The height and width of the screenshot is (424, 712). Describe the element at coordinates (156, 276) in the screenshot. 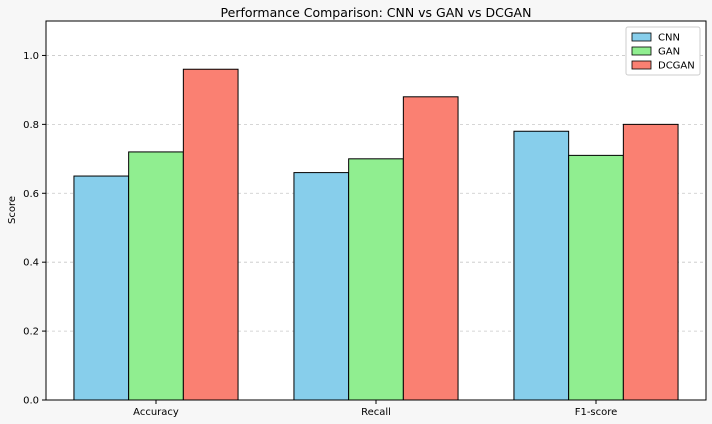

I see `bar-gan-accuracy` at that location.